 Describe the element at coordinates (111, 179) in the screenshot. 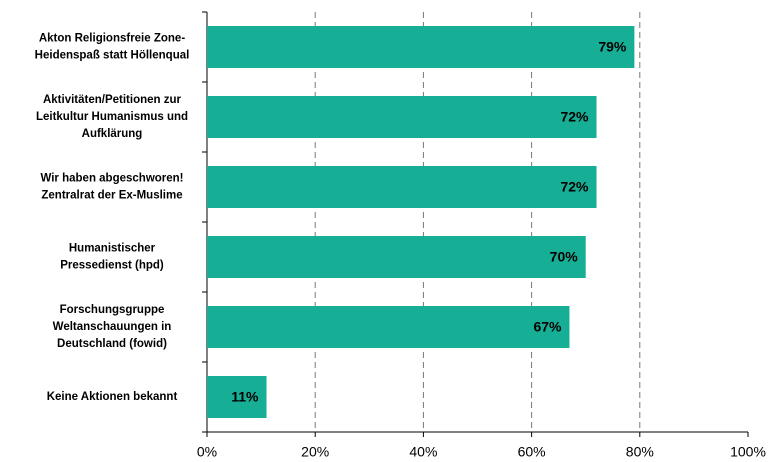

I see `label-line: Wir haben abgeschworen!` at that location.